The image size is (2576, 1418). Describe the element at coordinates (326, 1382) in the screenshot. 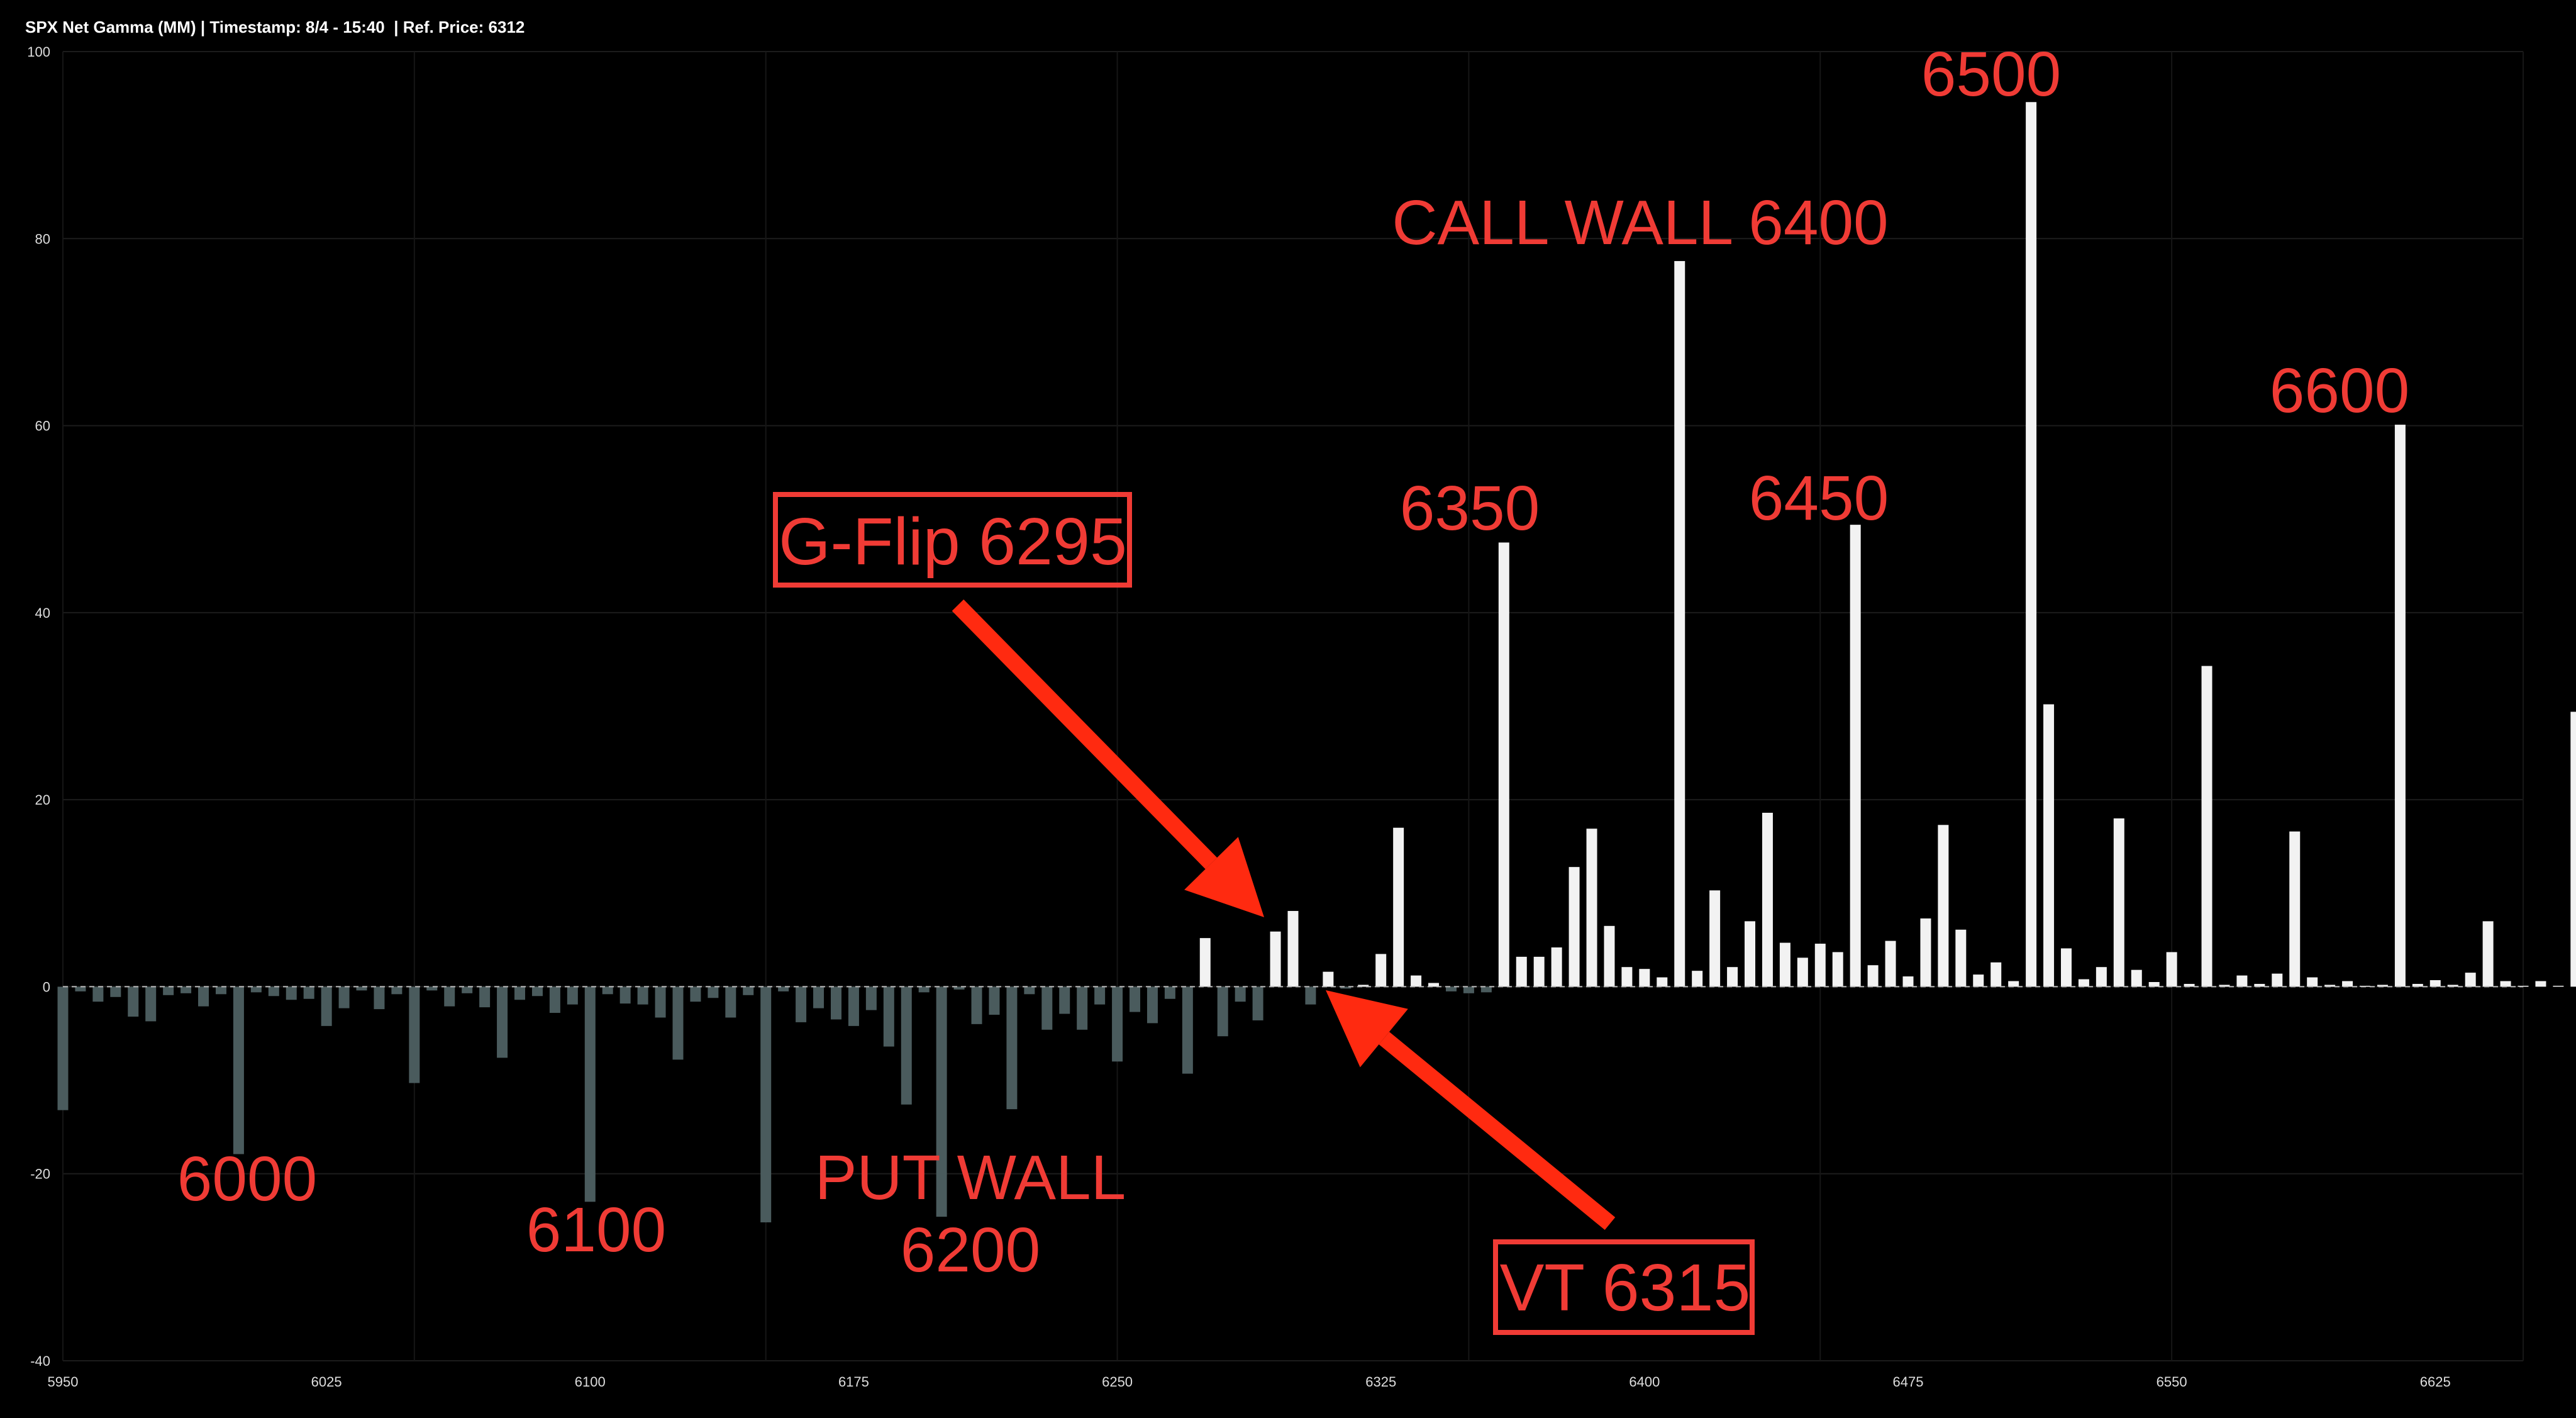

I see `x-tick-label: 6025` at that location.